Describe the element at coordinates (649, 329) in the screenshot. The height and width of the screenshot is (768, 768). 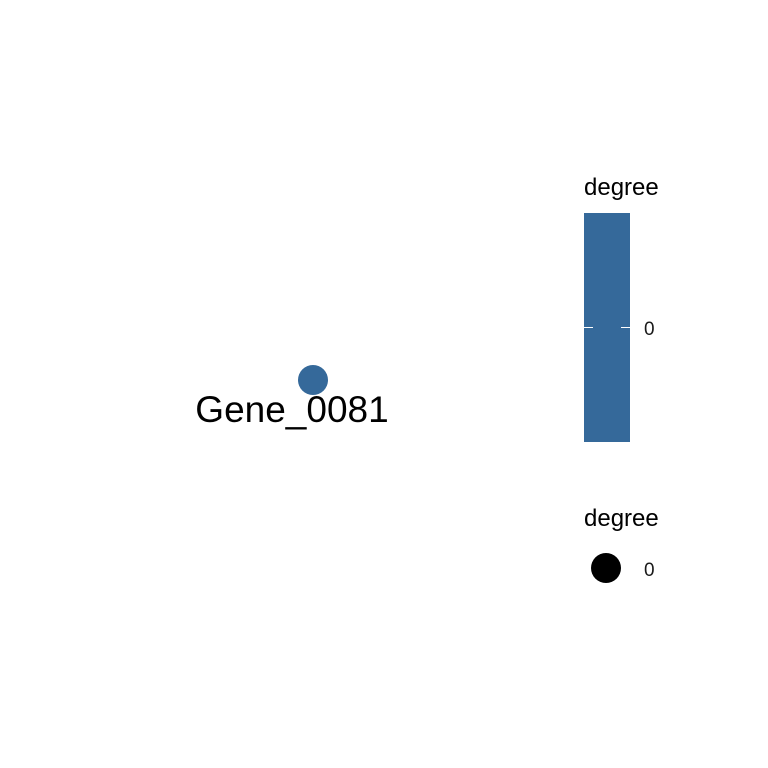
I see `colorbar-tick-label: 0` at that location.